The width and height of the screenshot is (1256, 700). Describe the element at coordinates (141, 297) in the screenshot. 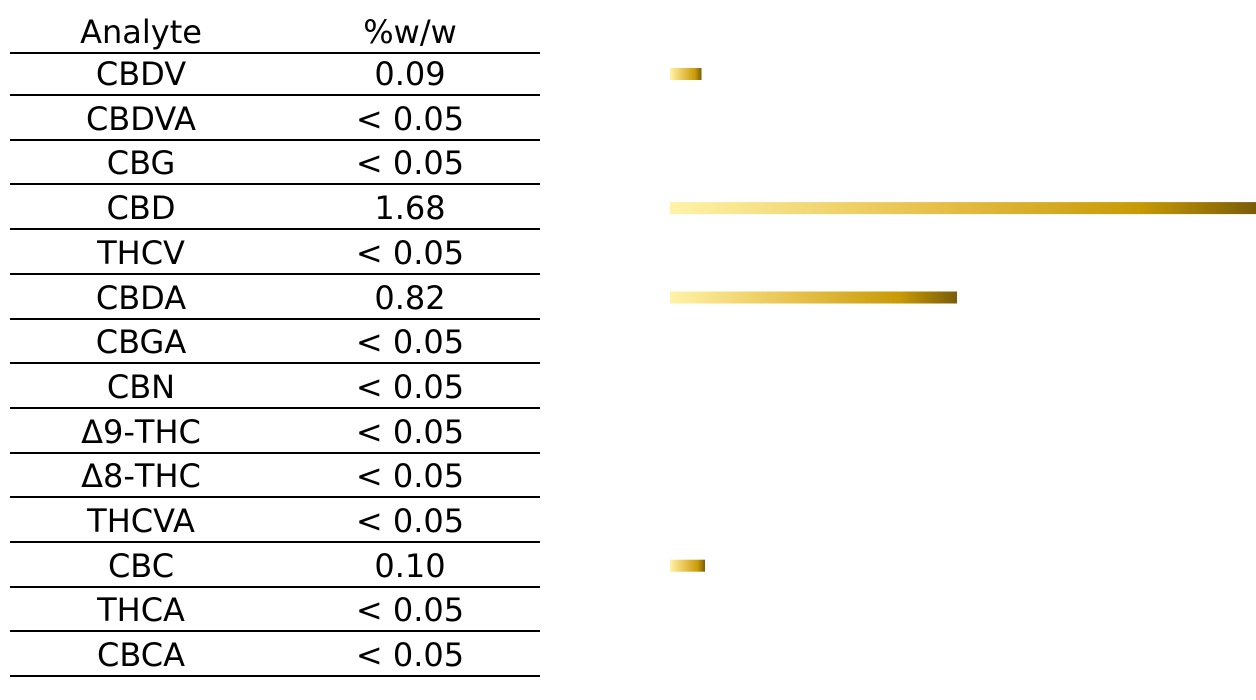

I see `cell-analyte: CBDA` at that location.